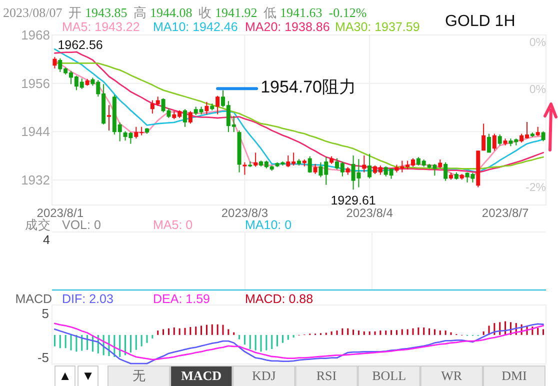 The image size is (558, 386). What do you see at coordinates (293, 12) in the screenshot?
I see `text: 低 1941.63` at bounding box center [293, 12].